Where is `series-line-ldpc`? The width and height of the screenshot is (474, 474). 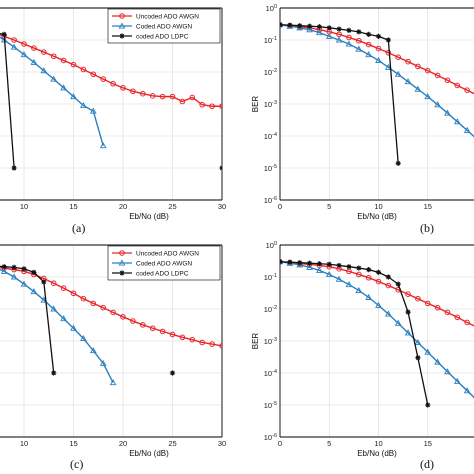
series-line-ldpc is located at coordinates (354, 333).